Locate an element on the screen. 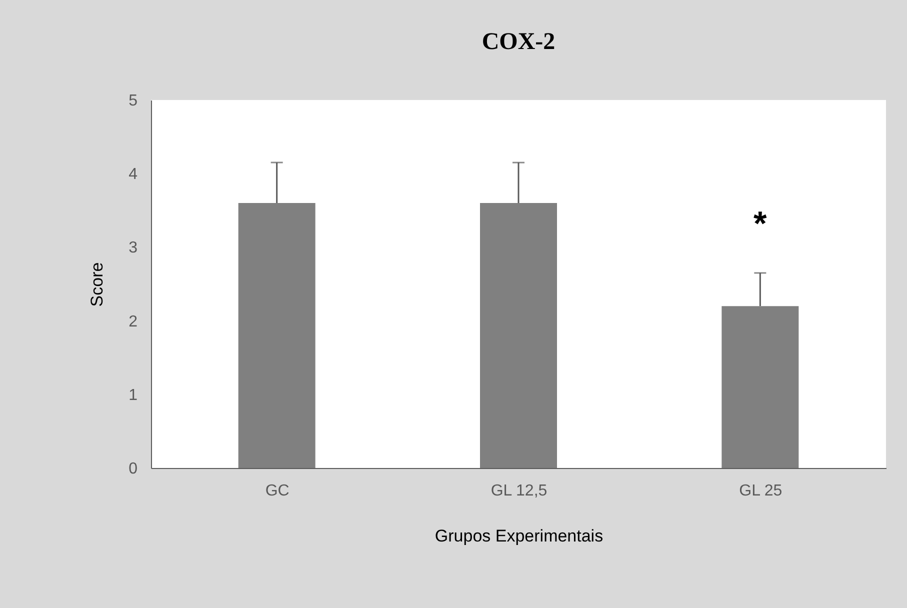 Image resolution: width=907 pixels, height=608 pixels. annotation: * is located at coordinates (761, 223).